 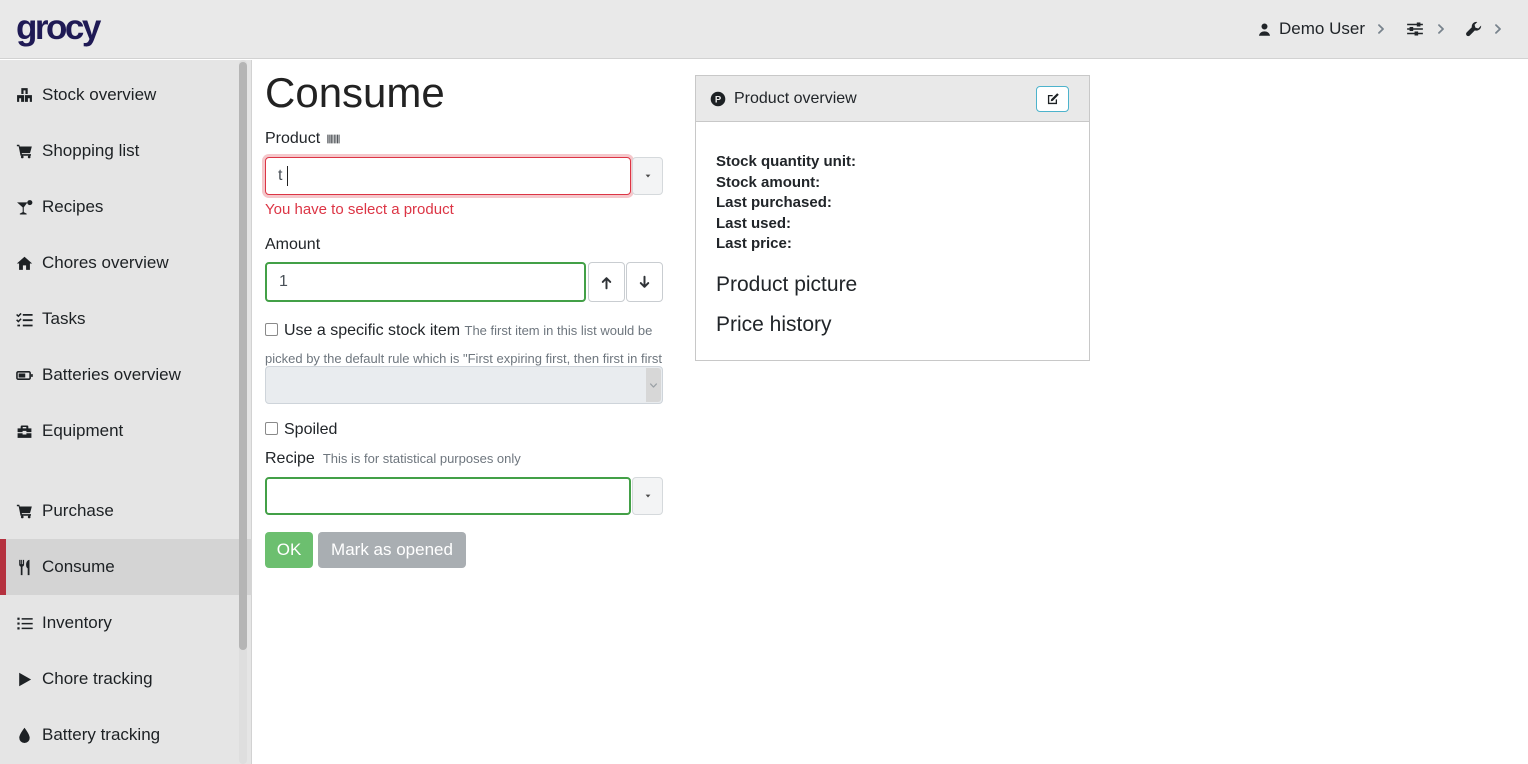 I want to click on sidebar-item-recipes: Recipes, so click(x=126, y=207).